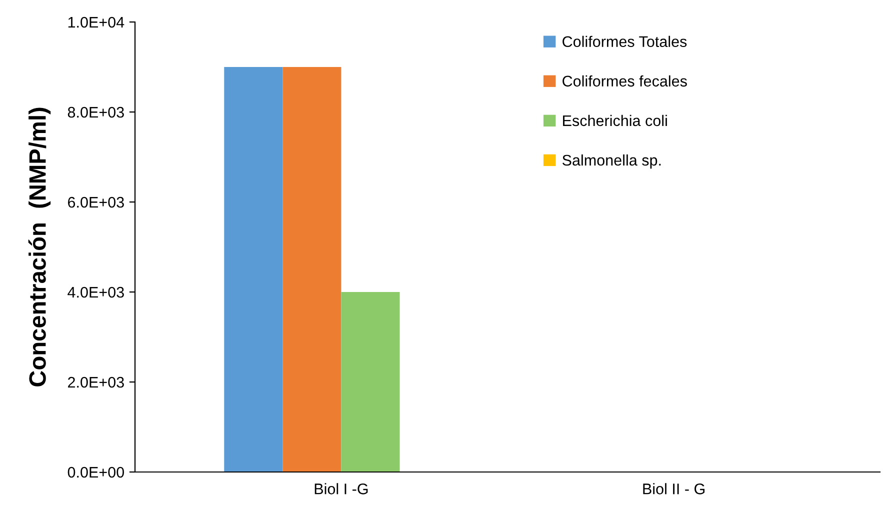 The height and width of the screenshot is (514, 883). What do you see at coordinates (96, 112) in the screenshot?
I see `y-tick-label: 8.0E+03` at bounding box center [96, 112].